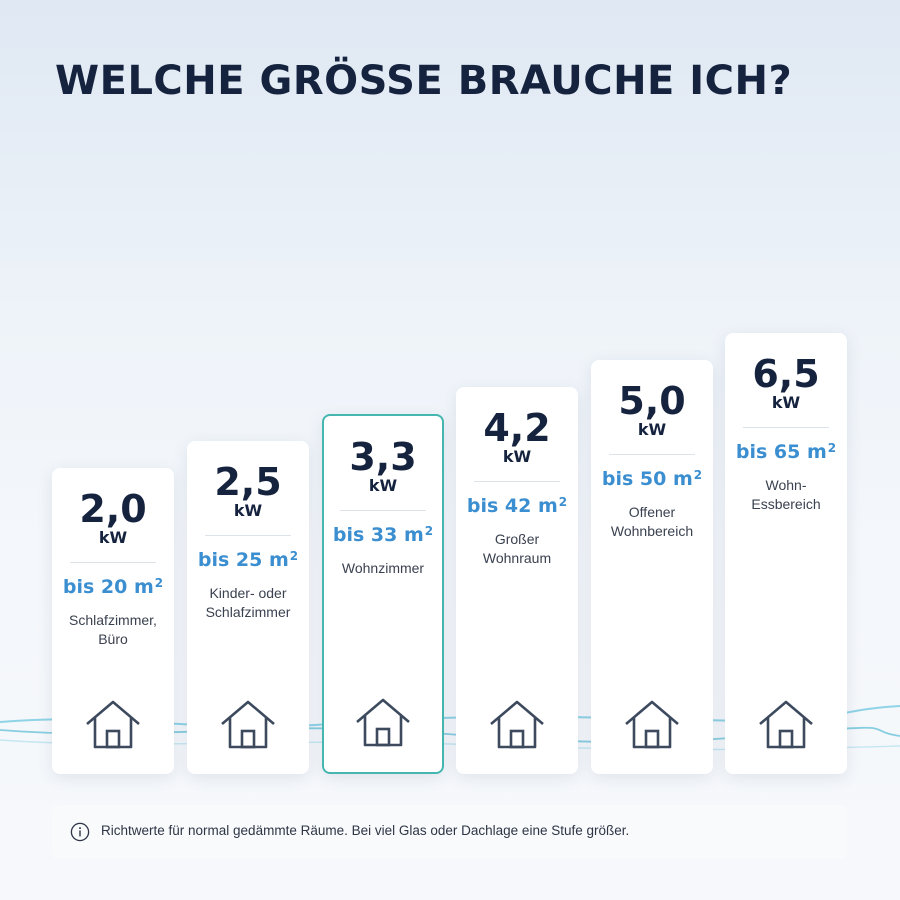 This screenshot has height=900, width=900. I want to click on room-type: Offener Wohnbereich, so click(652, 521).